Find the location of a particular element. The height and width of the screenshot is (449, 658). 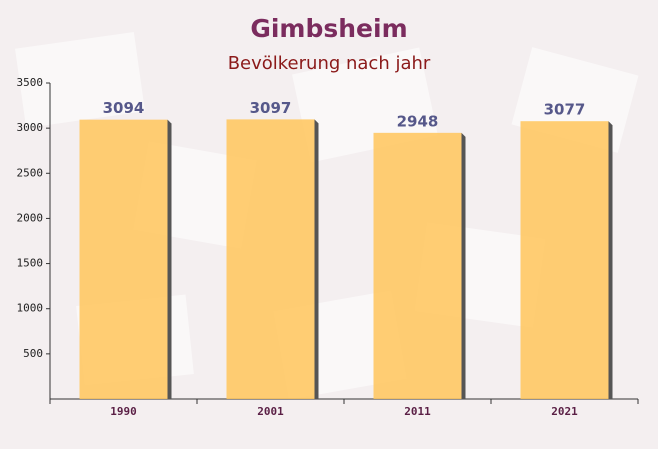

value-label: 3077 is located at coordinates (565, 110).